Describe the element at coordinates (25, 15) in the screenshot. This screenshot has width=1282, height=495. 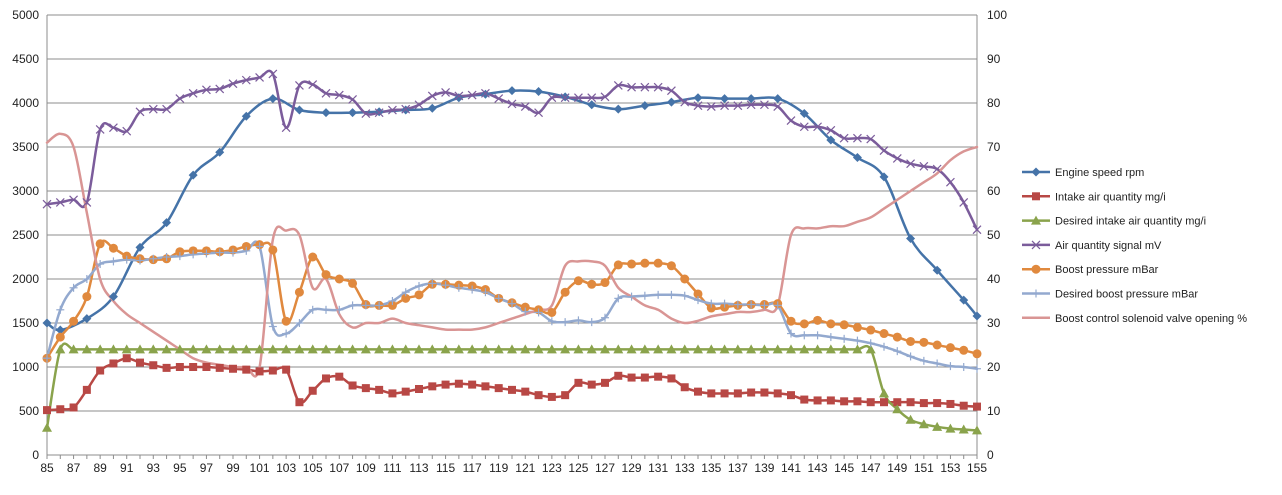
I see `y-left-tick-label: 5000` at that location.